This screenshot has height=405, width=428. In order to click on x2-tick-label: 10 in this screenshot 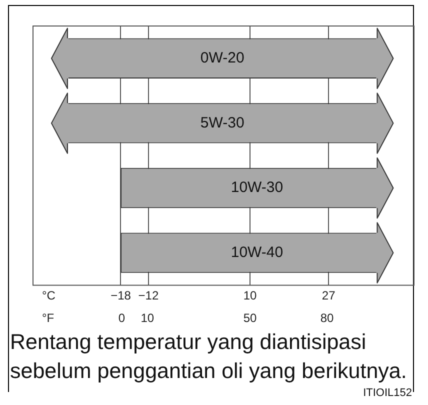, I will do `click(147, 318)`.